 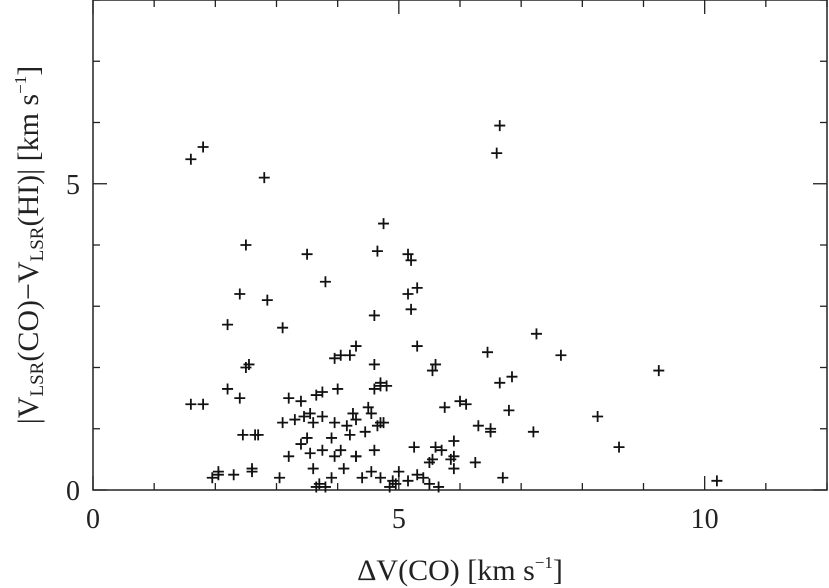 I want to click on x-axis-label: ΔV(CO) [km s−1], so click(x=460, y=570).